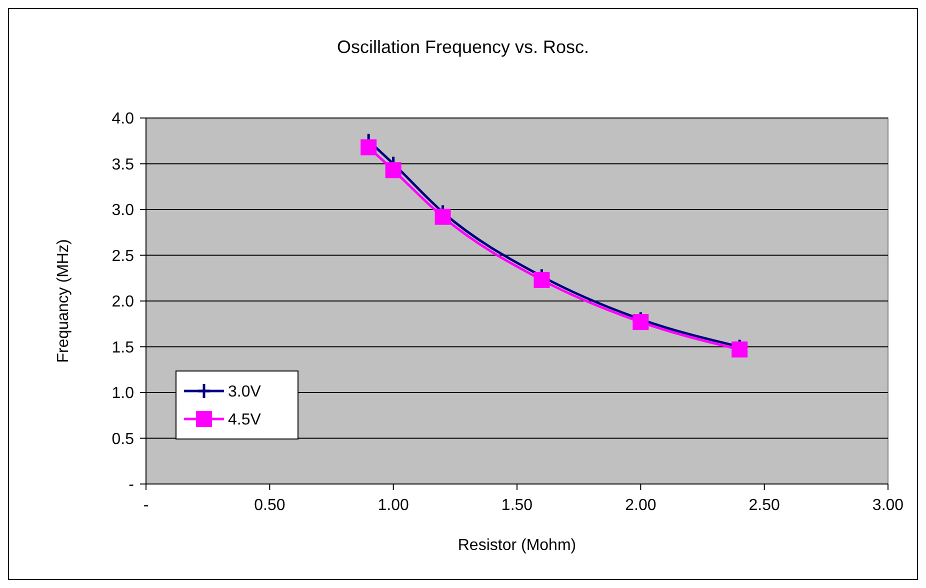 This screenshot has height=588, width=926. What do you see at coordinates (63, 301) in the screenshot?
I see `y-axis-title: Frequancy (MHz)` at bounding box center [63, 301].